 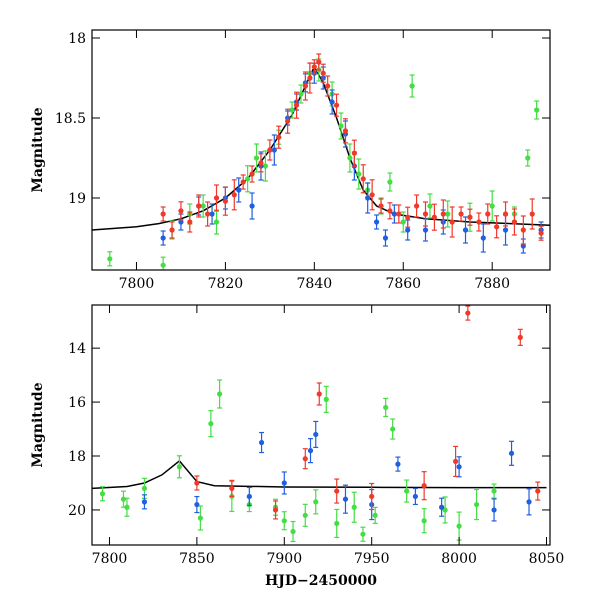 I want to click on y-tick-label: 14, so click(x=77, y=349).